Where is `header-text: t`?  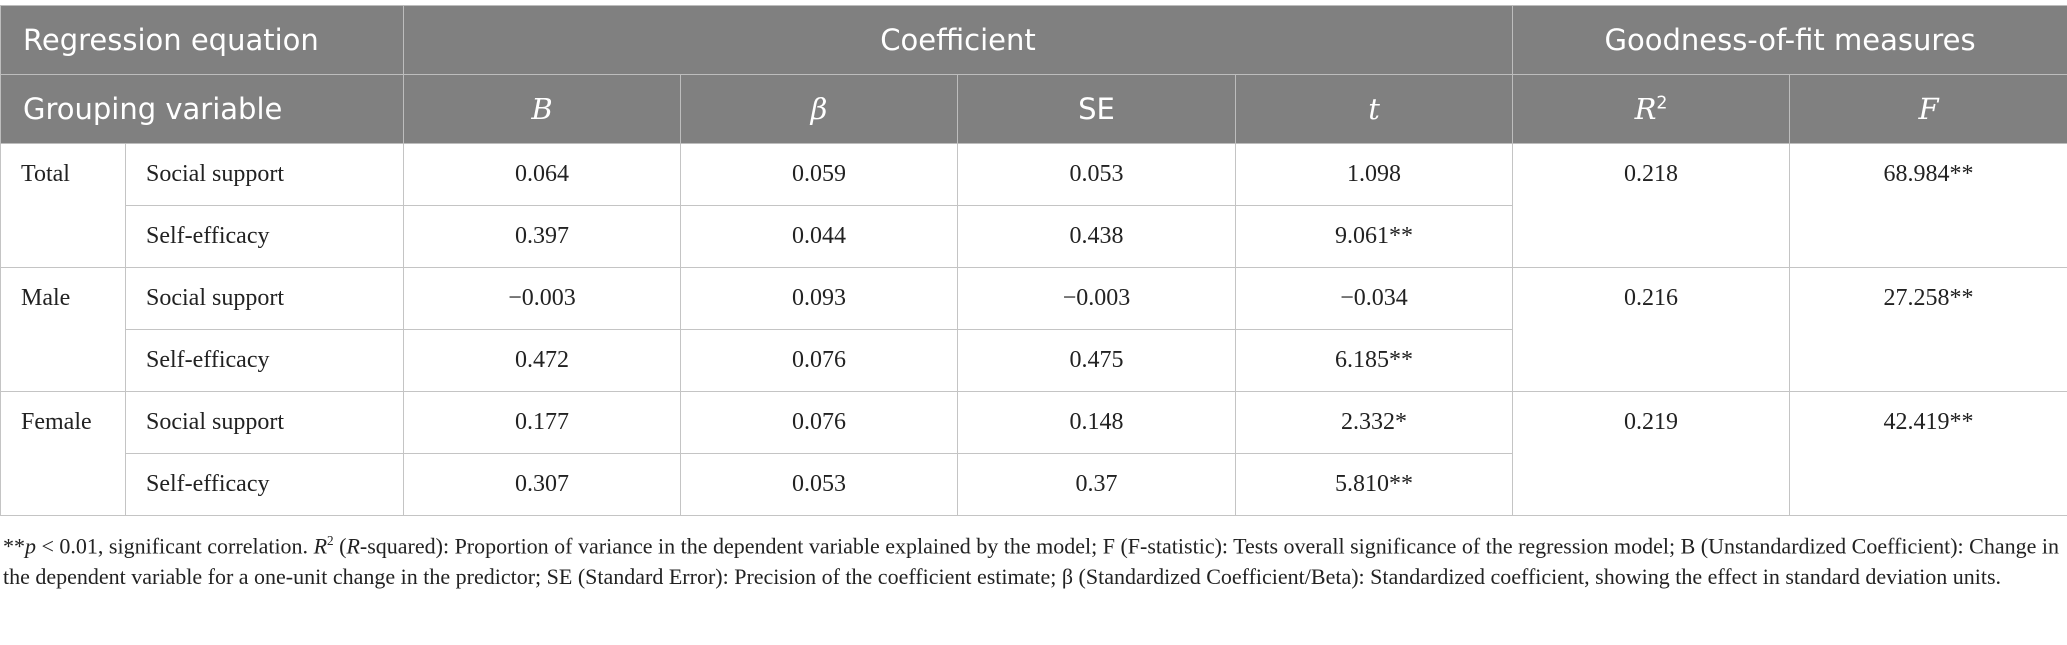 header-text: t is located at coordinates (1374, 109).